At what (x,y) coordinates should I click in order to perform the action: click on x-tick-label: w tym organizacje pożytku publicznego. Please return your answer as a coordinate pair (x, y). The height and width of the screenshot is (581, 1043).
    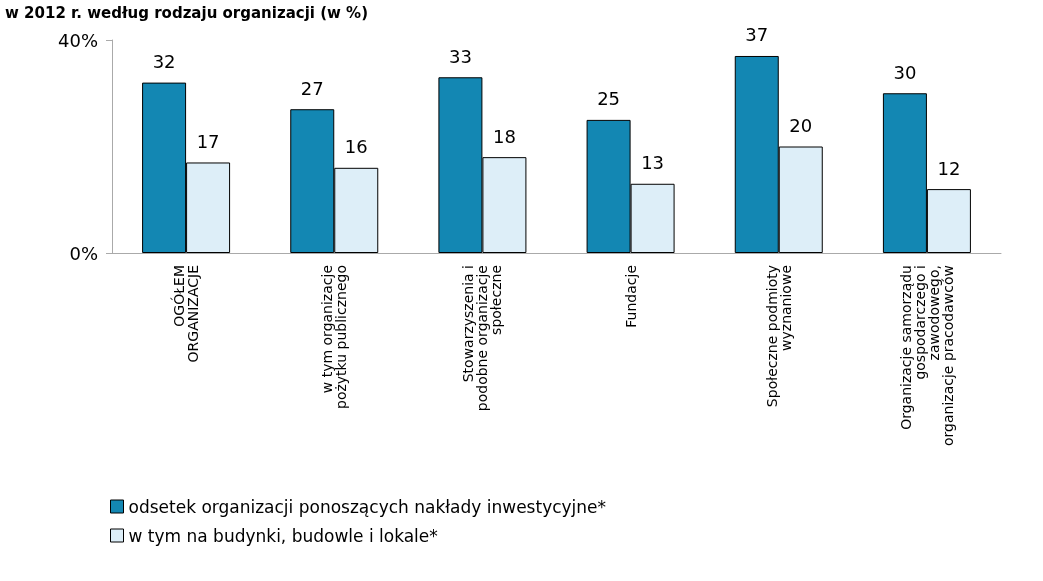
    Looking at the image, I should click on (334, 337).